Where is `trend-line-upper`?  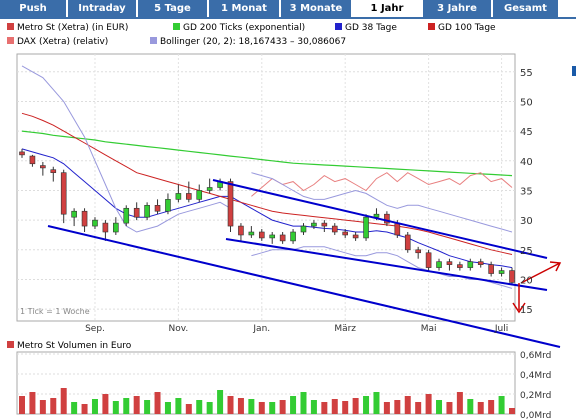 trend-line-upper is located at coordinates (380, 219).